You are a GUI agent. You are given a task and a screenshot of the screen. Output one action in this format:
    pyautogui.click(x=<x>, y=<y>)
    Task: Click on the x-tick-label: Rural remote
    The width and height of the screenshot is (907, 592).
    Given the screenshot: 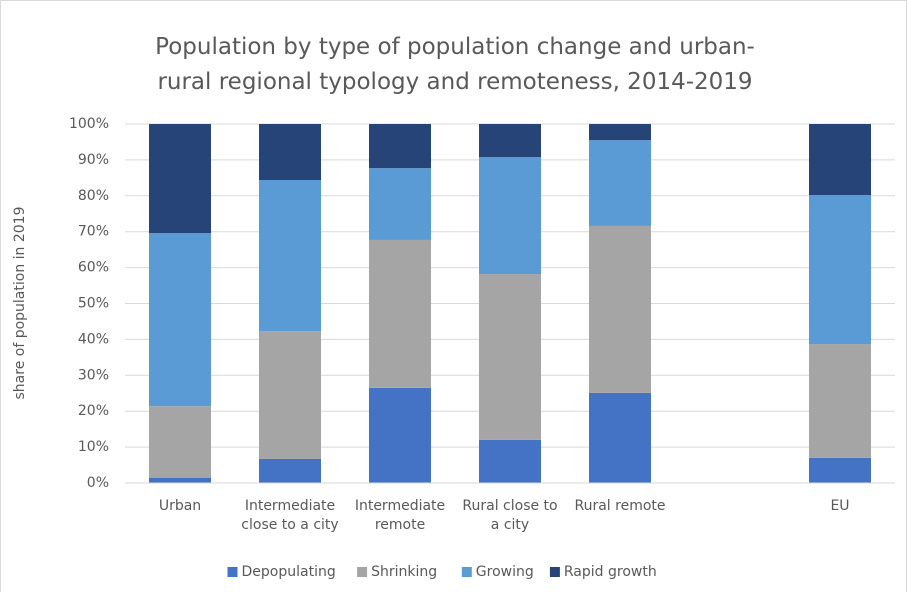 What is the action you would take?
    pyautogui.click(x=620, y=506)
    